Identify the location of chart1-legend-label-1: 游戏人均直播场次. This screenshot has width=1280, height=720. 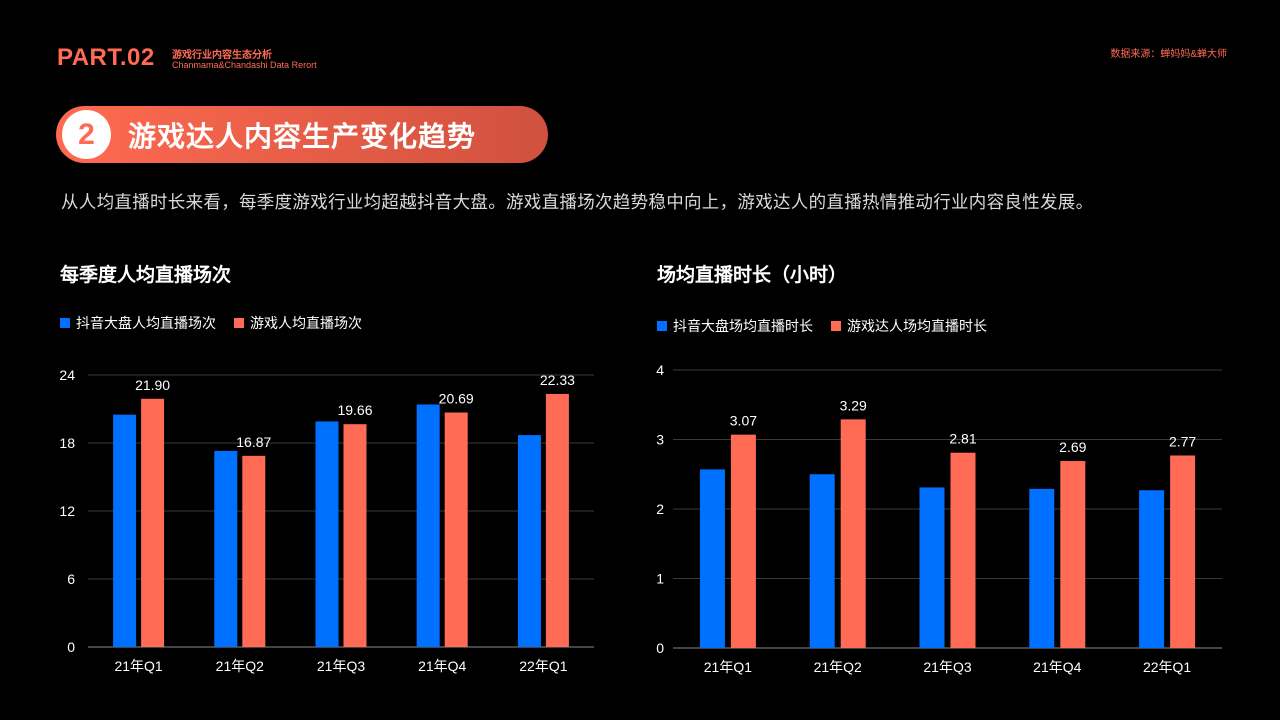
(306, 323).